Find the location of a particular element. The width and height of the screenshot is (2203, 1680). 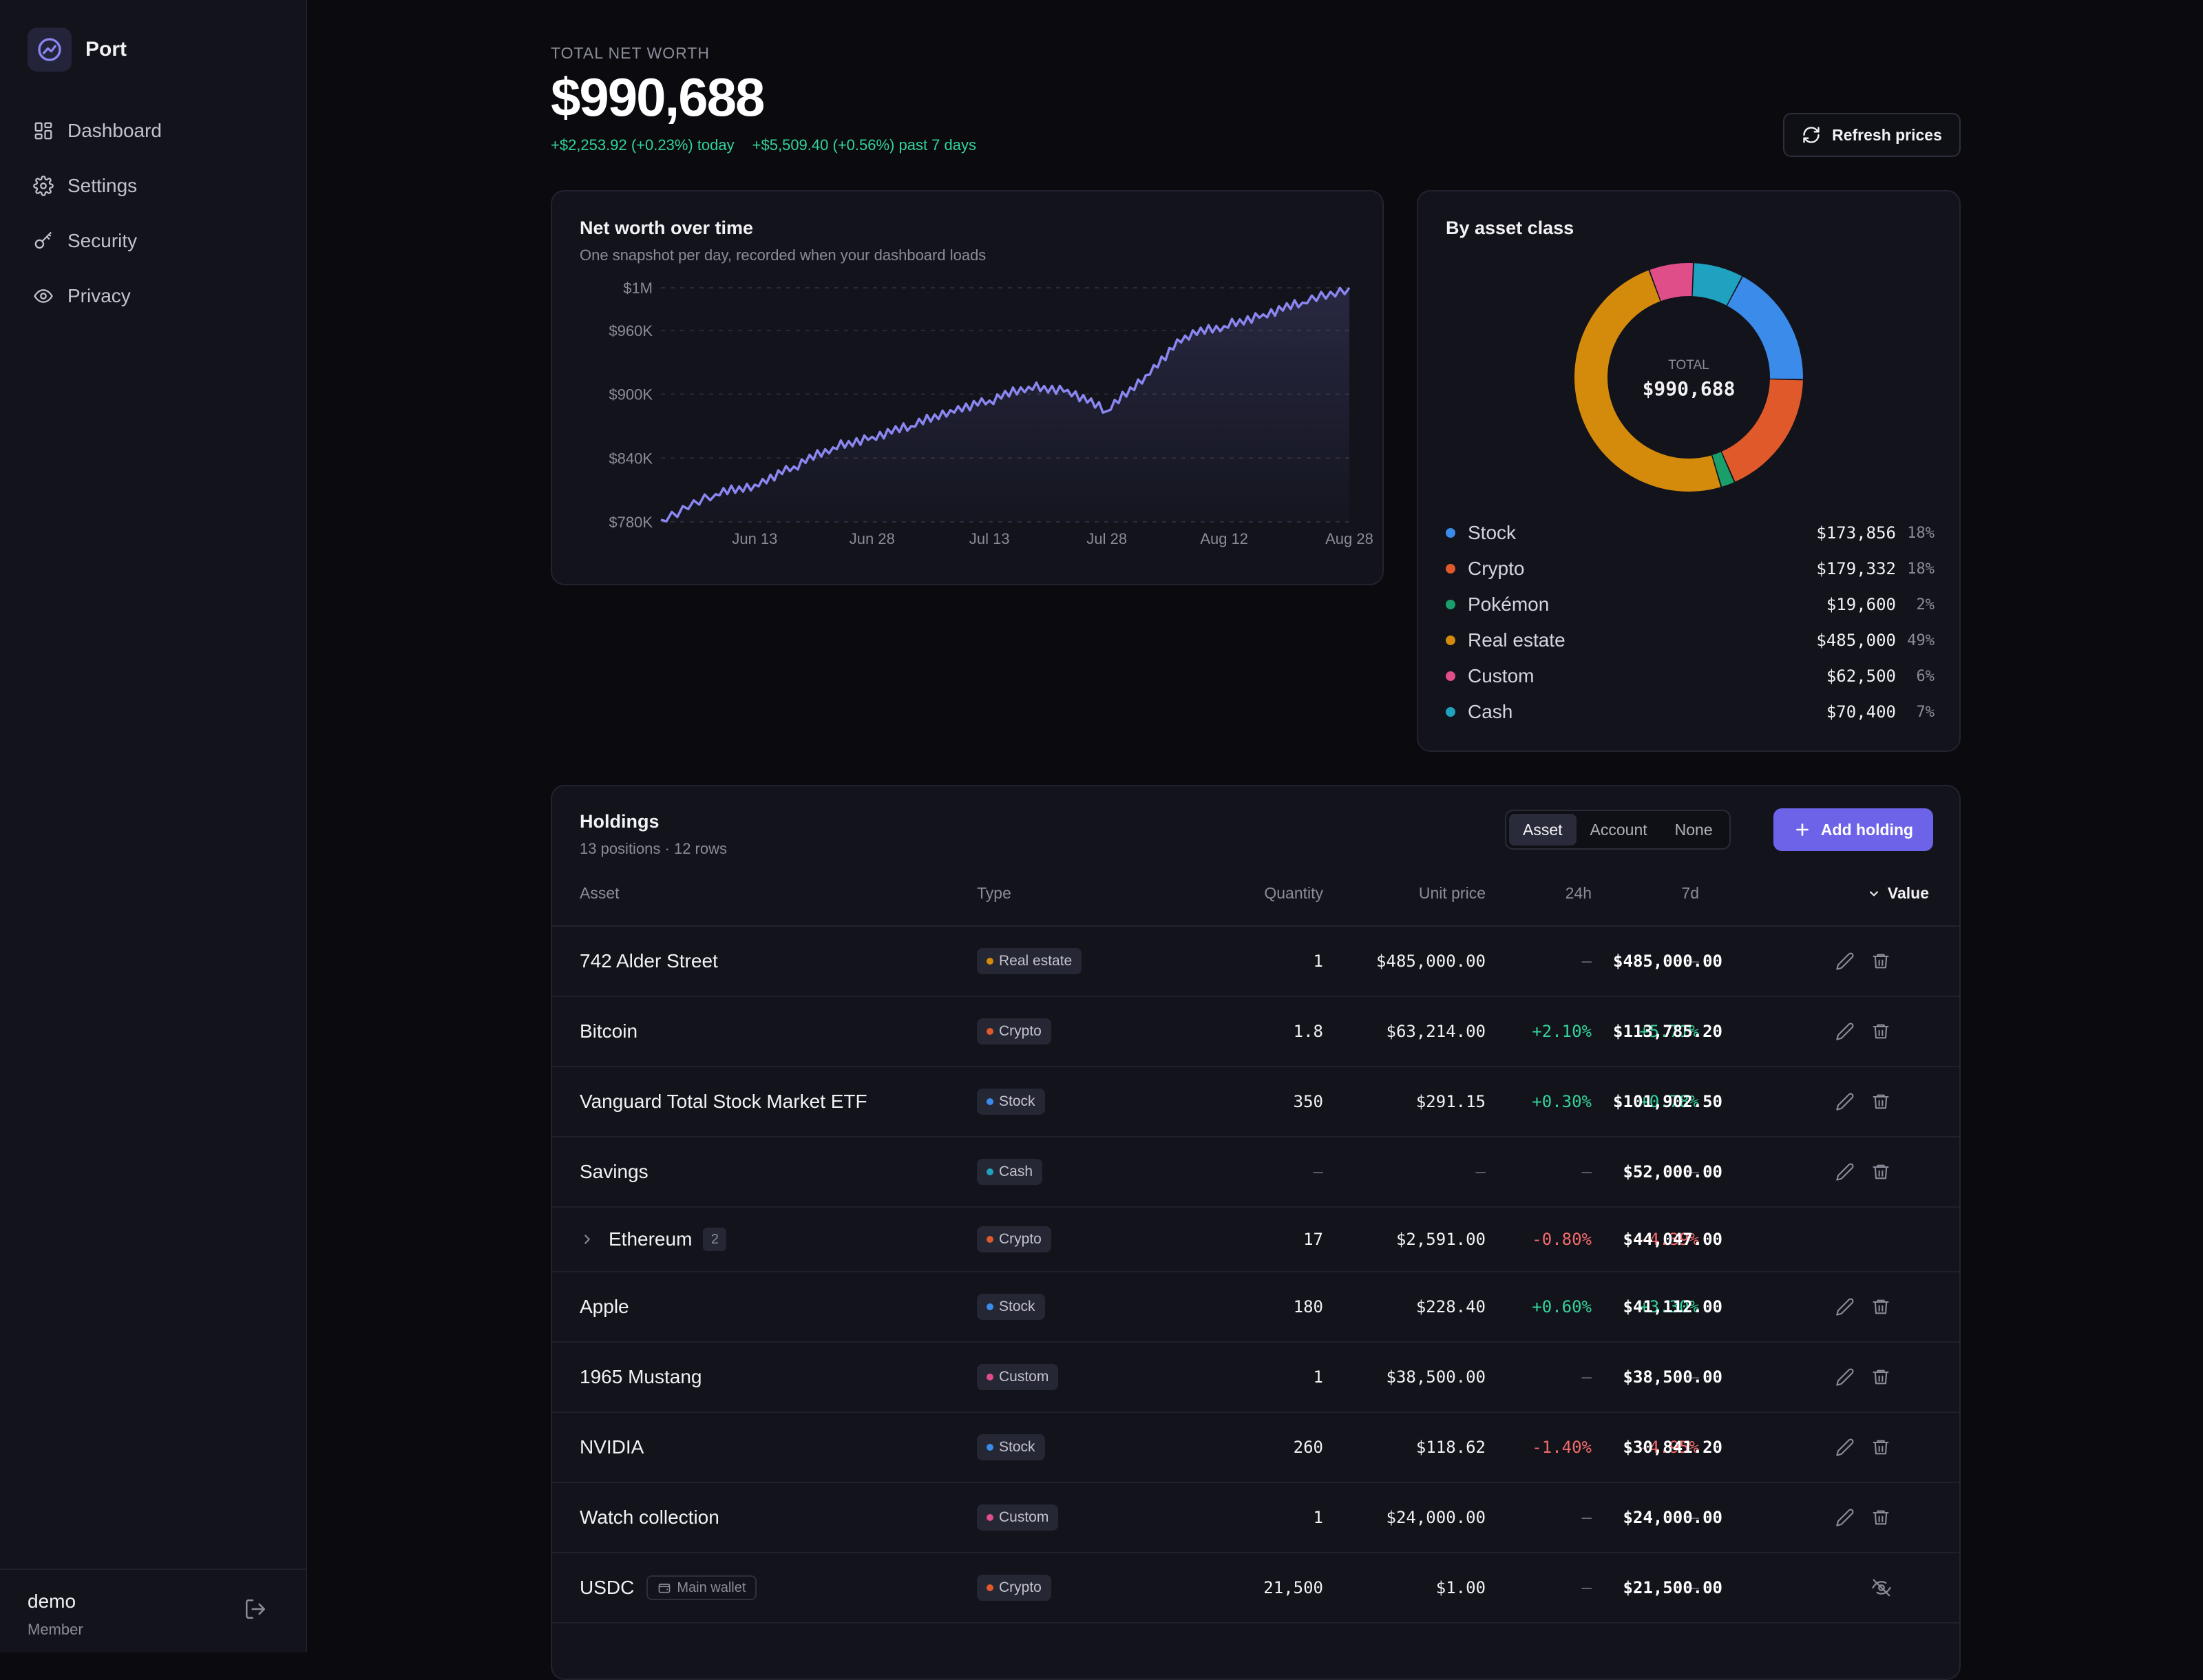

col-quantity: Quantity is located at coordinates (1233, 893).